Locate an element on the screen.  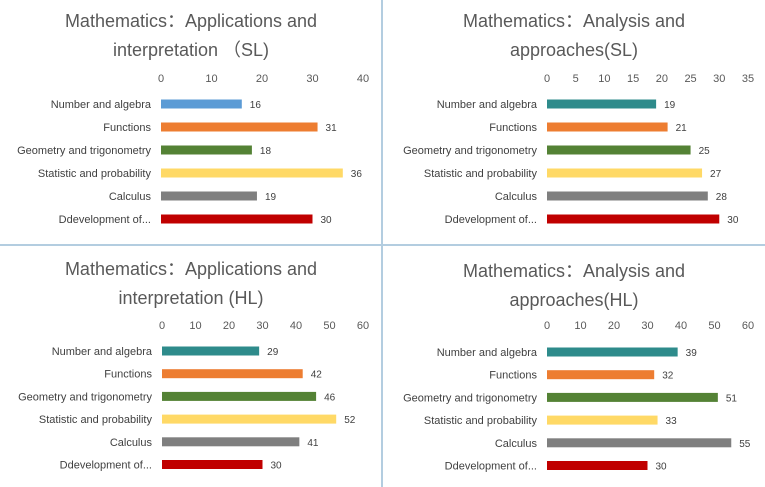
data-label: 51 is located at coordinates (732, 398).